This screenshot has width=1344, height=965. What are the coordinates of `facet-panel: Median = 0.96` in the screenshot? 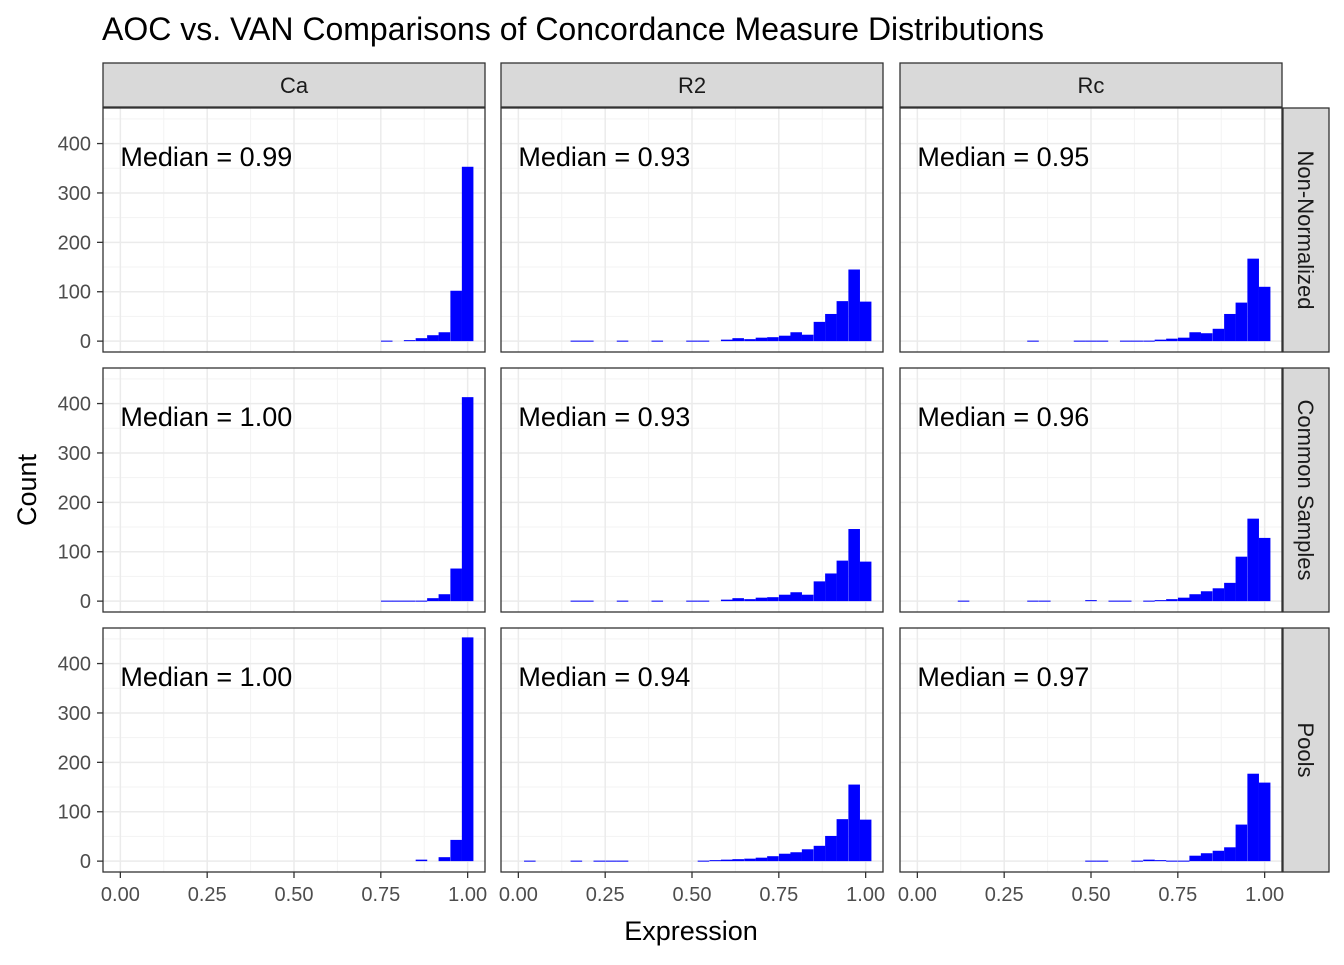 It's located at (1091, 490).